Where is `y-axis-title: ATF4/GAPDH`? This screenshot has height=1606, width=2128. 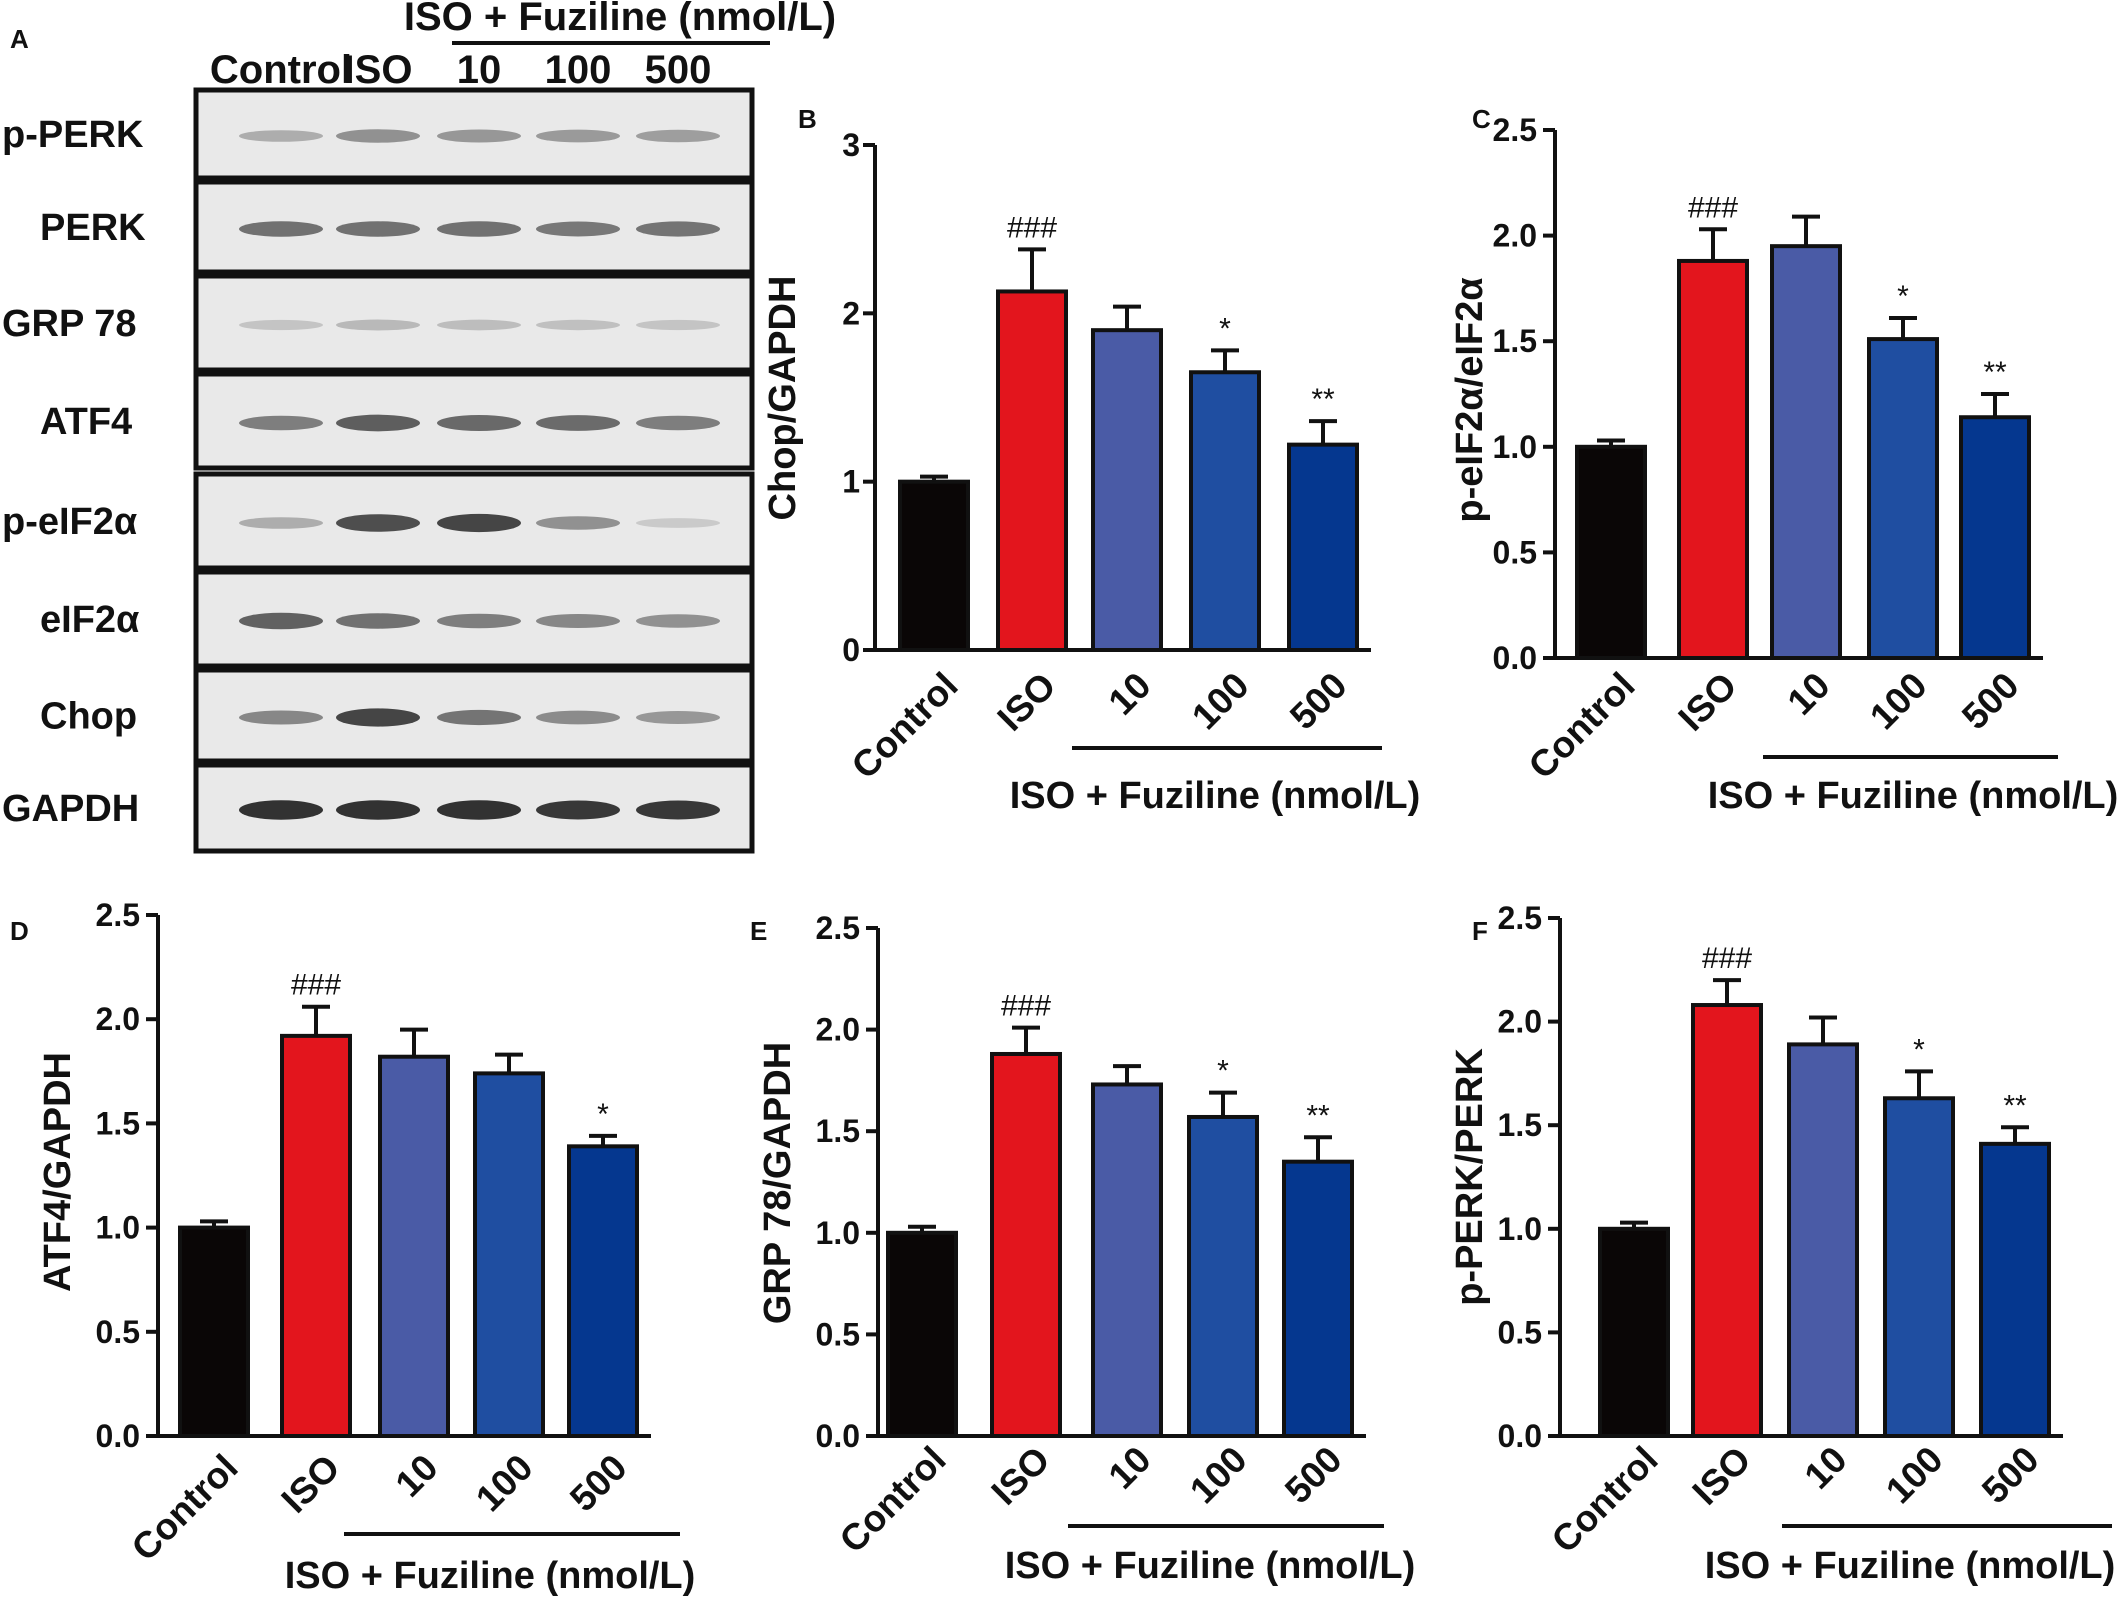
y-axis-title: ATF4/GAPDH is located at coordinates (58, 1172).